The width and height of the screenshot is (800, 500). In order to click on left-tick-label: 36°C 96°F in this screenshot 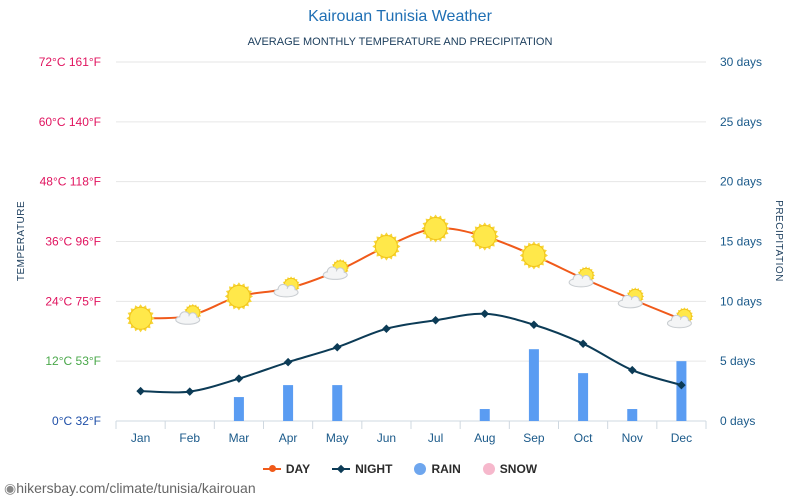, I will do `click(73, 242)`.